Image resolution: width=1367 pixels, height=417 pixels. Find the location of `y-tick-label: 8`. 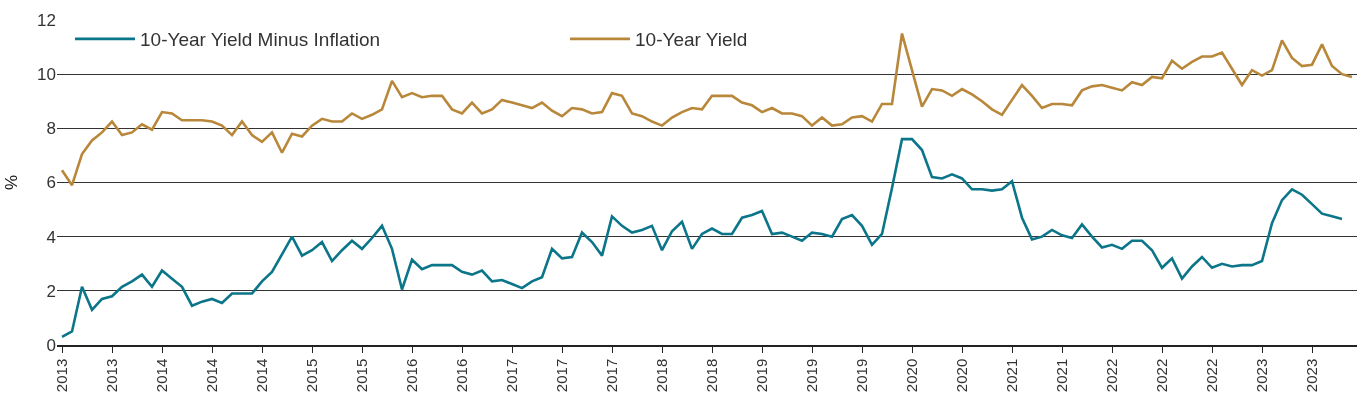

y-tick-label: 8 is located at coordinates (51, 129).